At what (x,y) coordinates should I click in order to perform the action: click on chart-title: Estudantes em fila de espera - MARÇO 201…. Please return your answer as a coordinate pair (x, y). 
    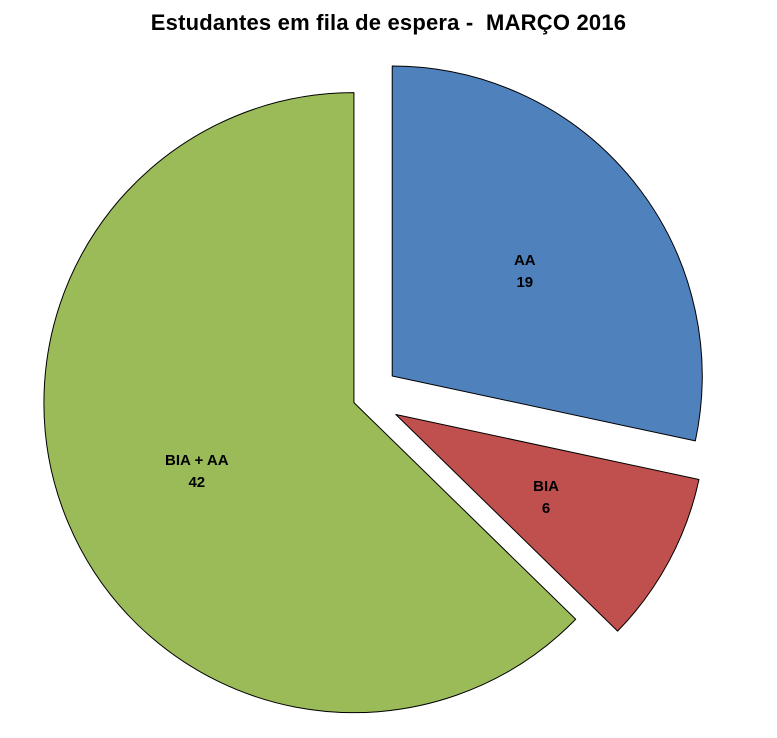
    Looking at the image, I should click on (388, 22).